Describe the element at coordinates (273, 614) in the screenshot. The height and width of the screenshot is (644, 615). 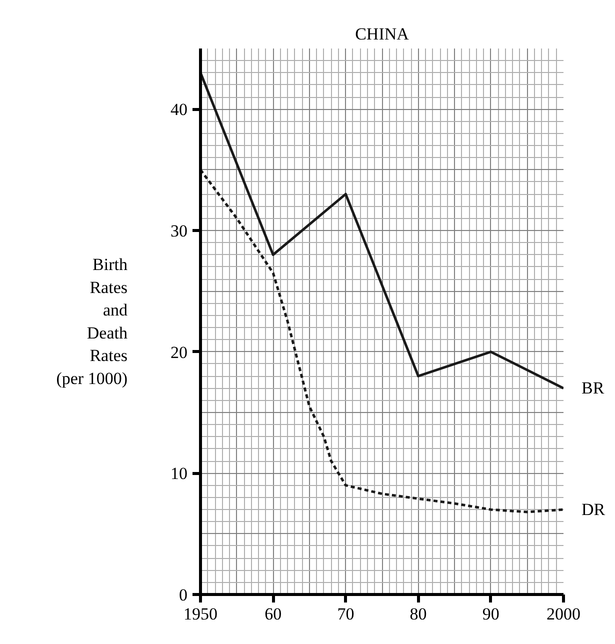
I see `x-tick-label: 60` at that location.